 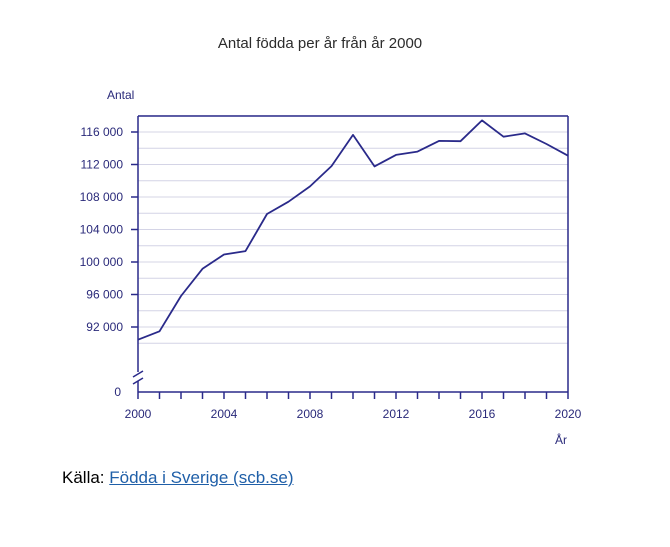 What do you see at coordinates (320, 43) in the screenshot?
I see `chart-title: Antal födda per år från år 2000` at bounding box center [320, 43].